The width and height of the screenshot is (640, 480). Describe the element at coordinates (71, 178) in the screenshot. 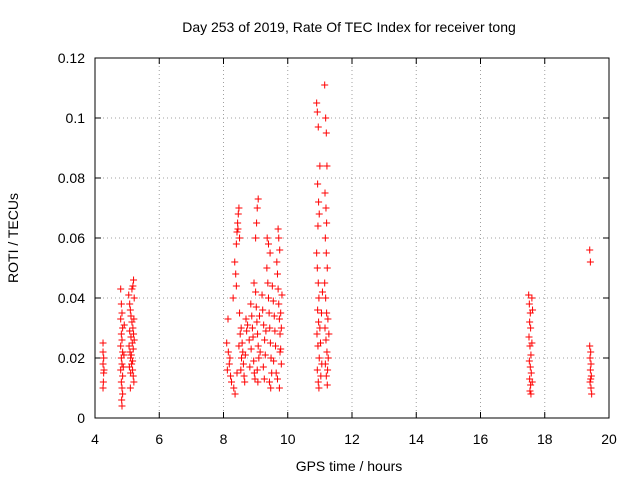

I see `y-tick-label: 0.08` at that location.